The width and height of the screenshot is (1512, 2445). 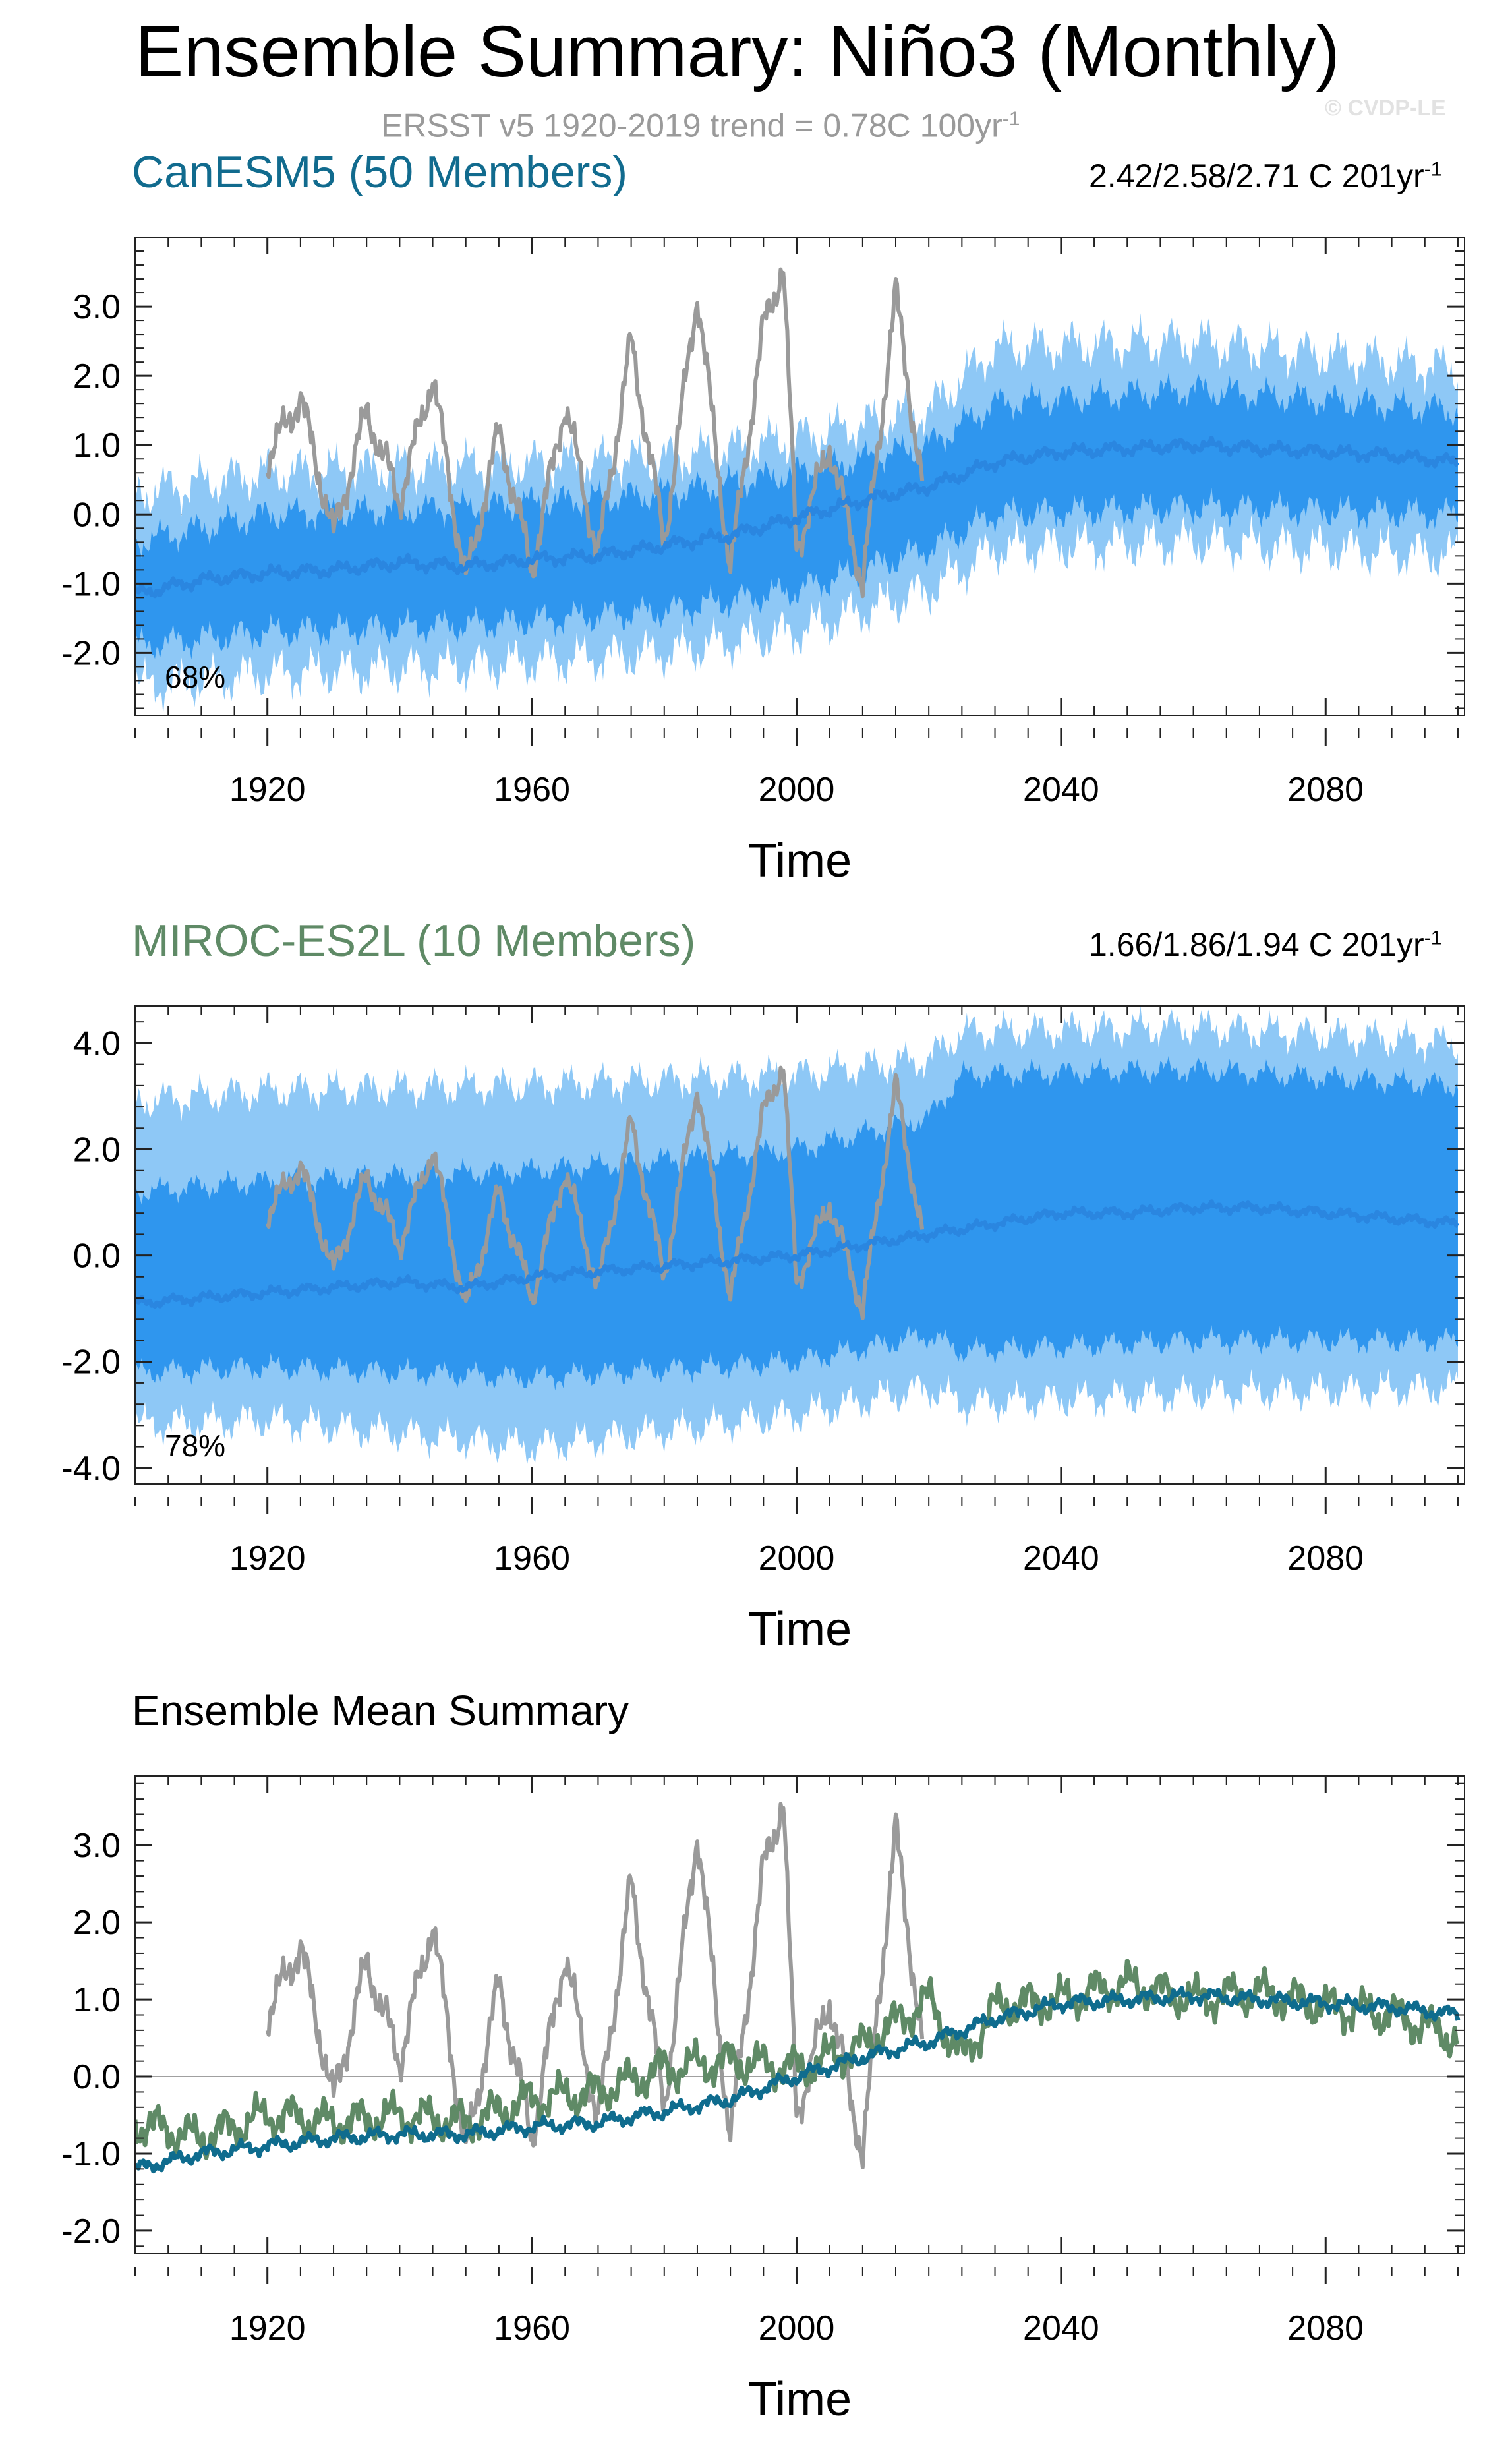 I want to click on panel-title: CanESM5 (50 Members), so click(x=380, y=172).